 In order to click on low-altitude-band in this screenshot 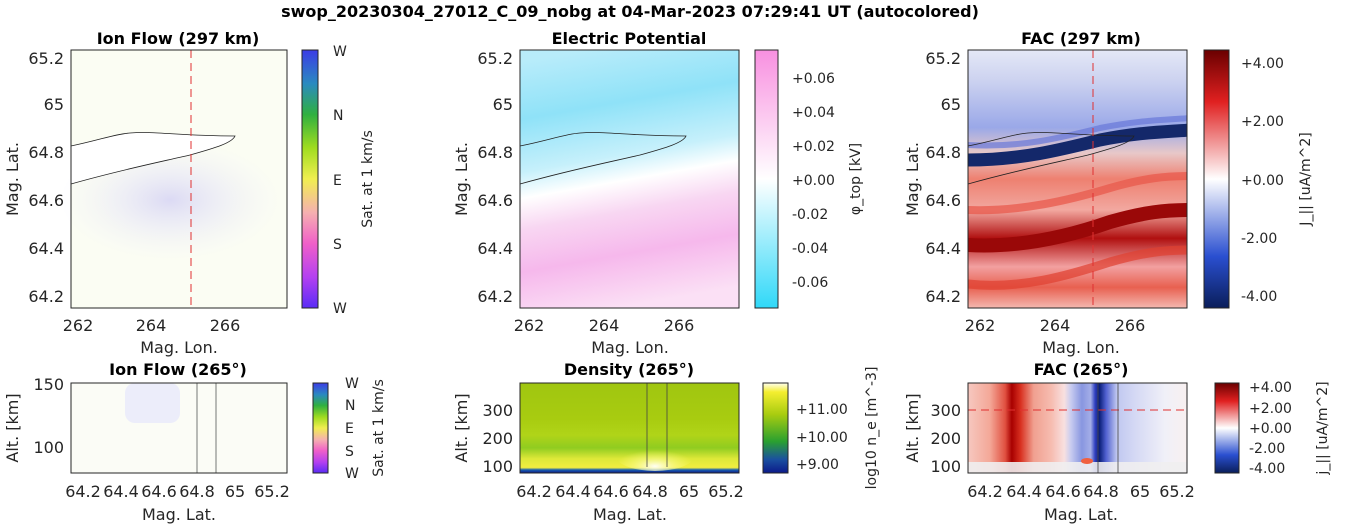, I will do `click(1077, 467)`.